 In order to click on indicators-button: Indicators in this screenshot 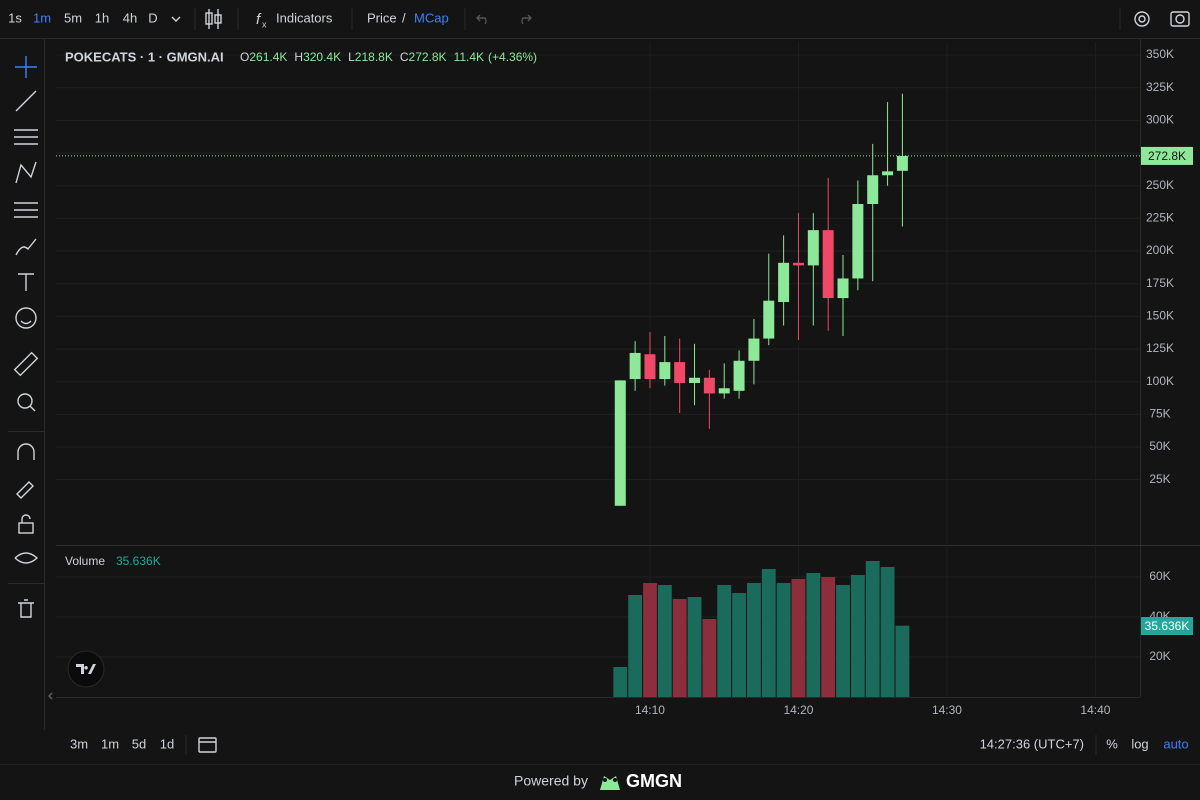, I will do `click(304, 17)`.